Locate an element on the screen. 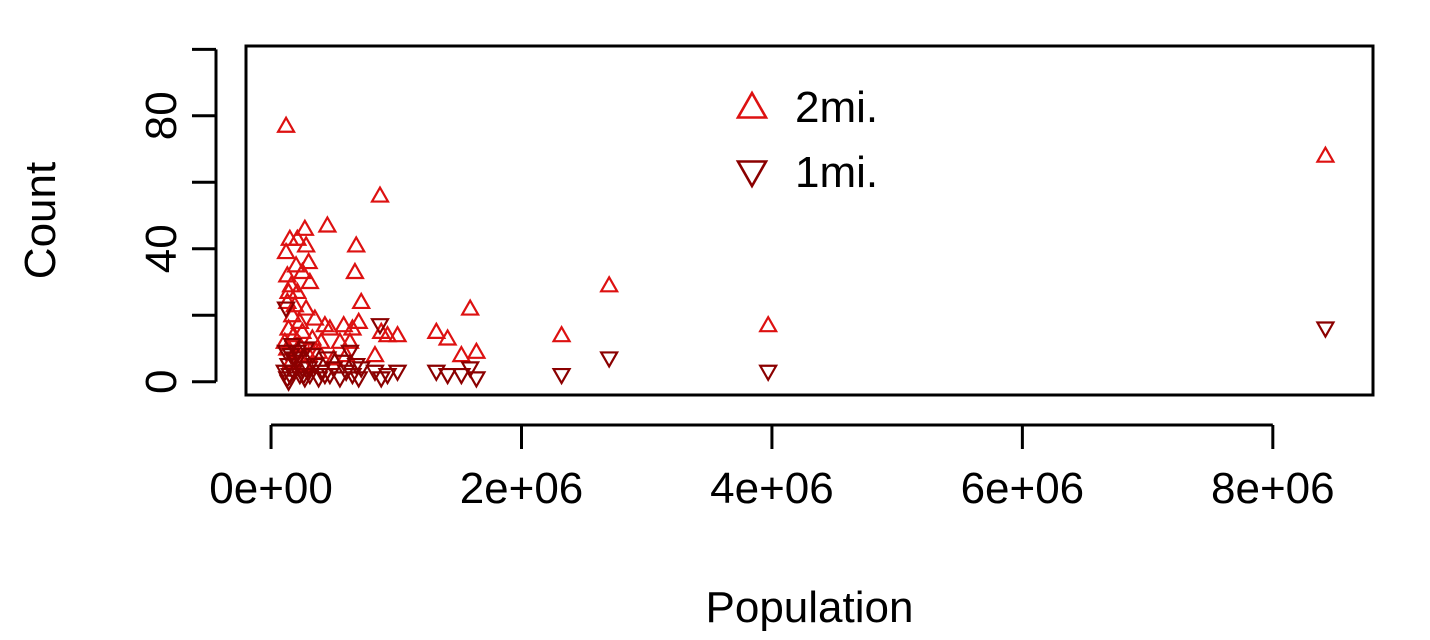  y-tick-label: 0 is located at coordinates (161, 381).